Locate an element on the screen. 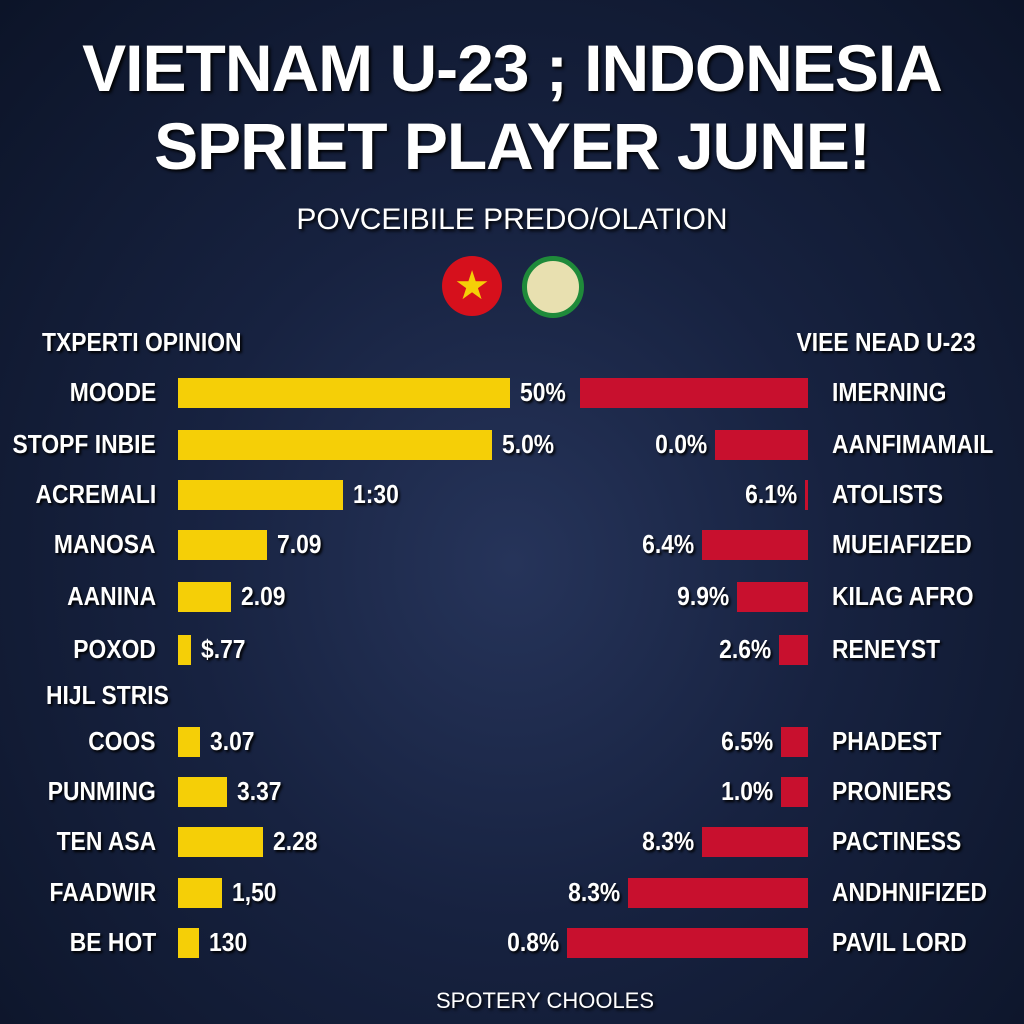 The width and height of the screenshot is (1024, 1024). left-value: 5.0% is located at coordinates (528, 444).